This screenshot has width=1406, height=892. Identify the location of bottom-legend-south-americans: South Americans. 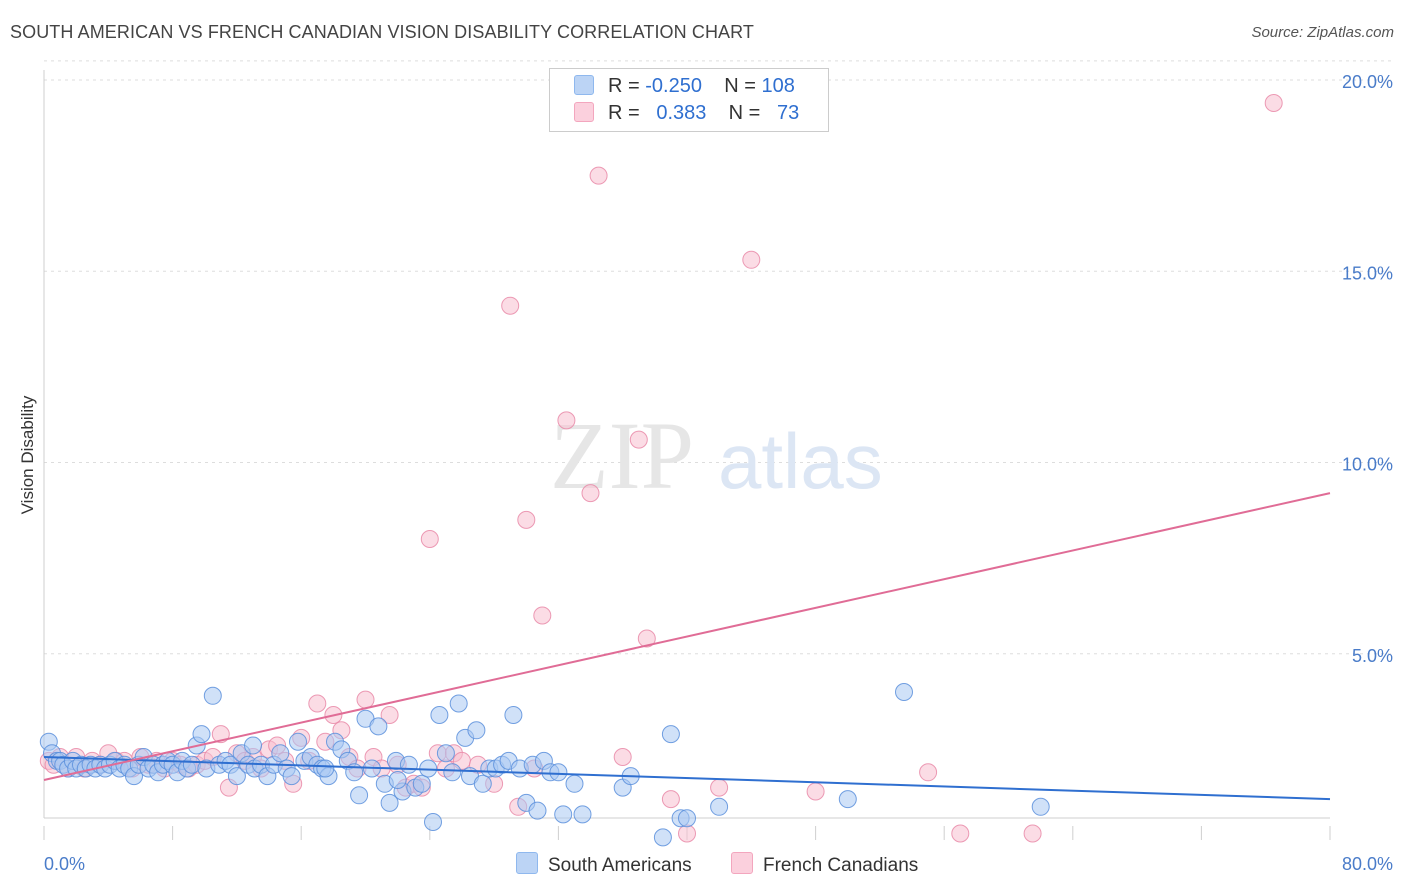
(604, 864).